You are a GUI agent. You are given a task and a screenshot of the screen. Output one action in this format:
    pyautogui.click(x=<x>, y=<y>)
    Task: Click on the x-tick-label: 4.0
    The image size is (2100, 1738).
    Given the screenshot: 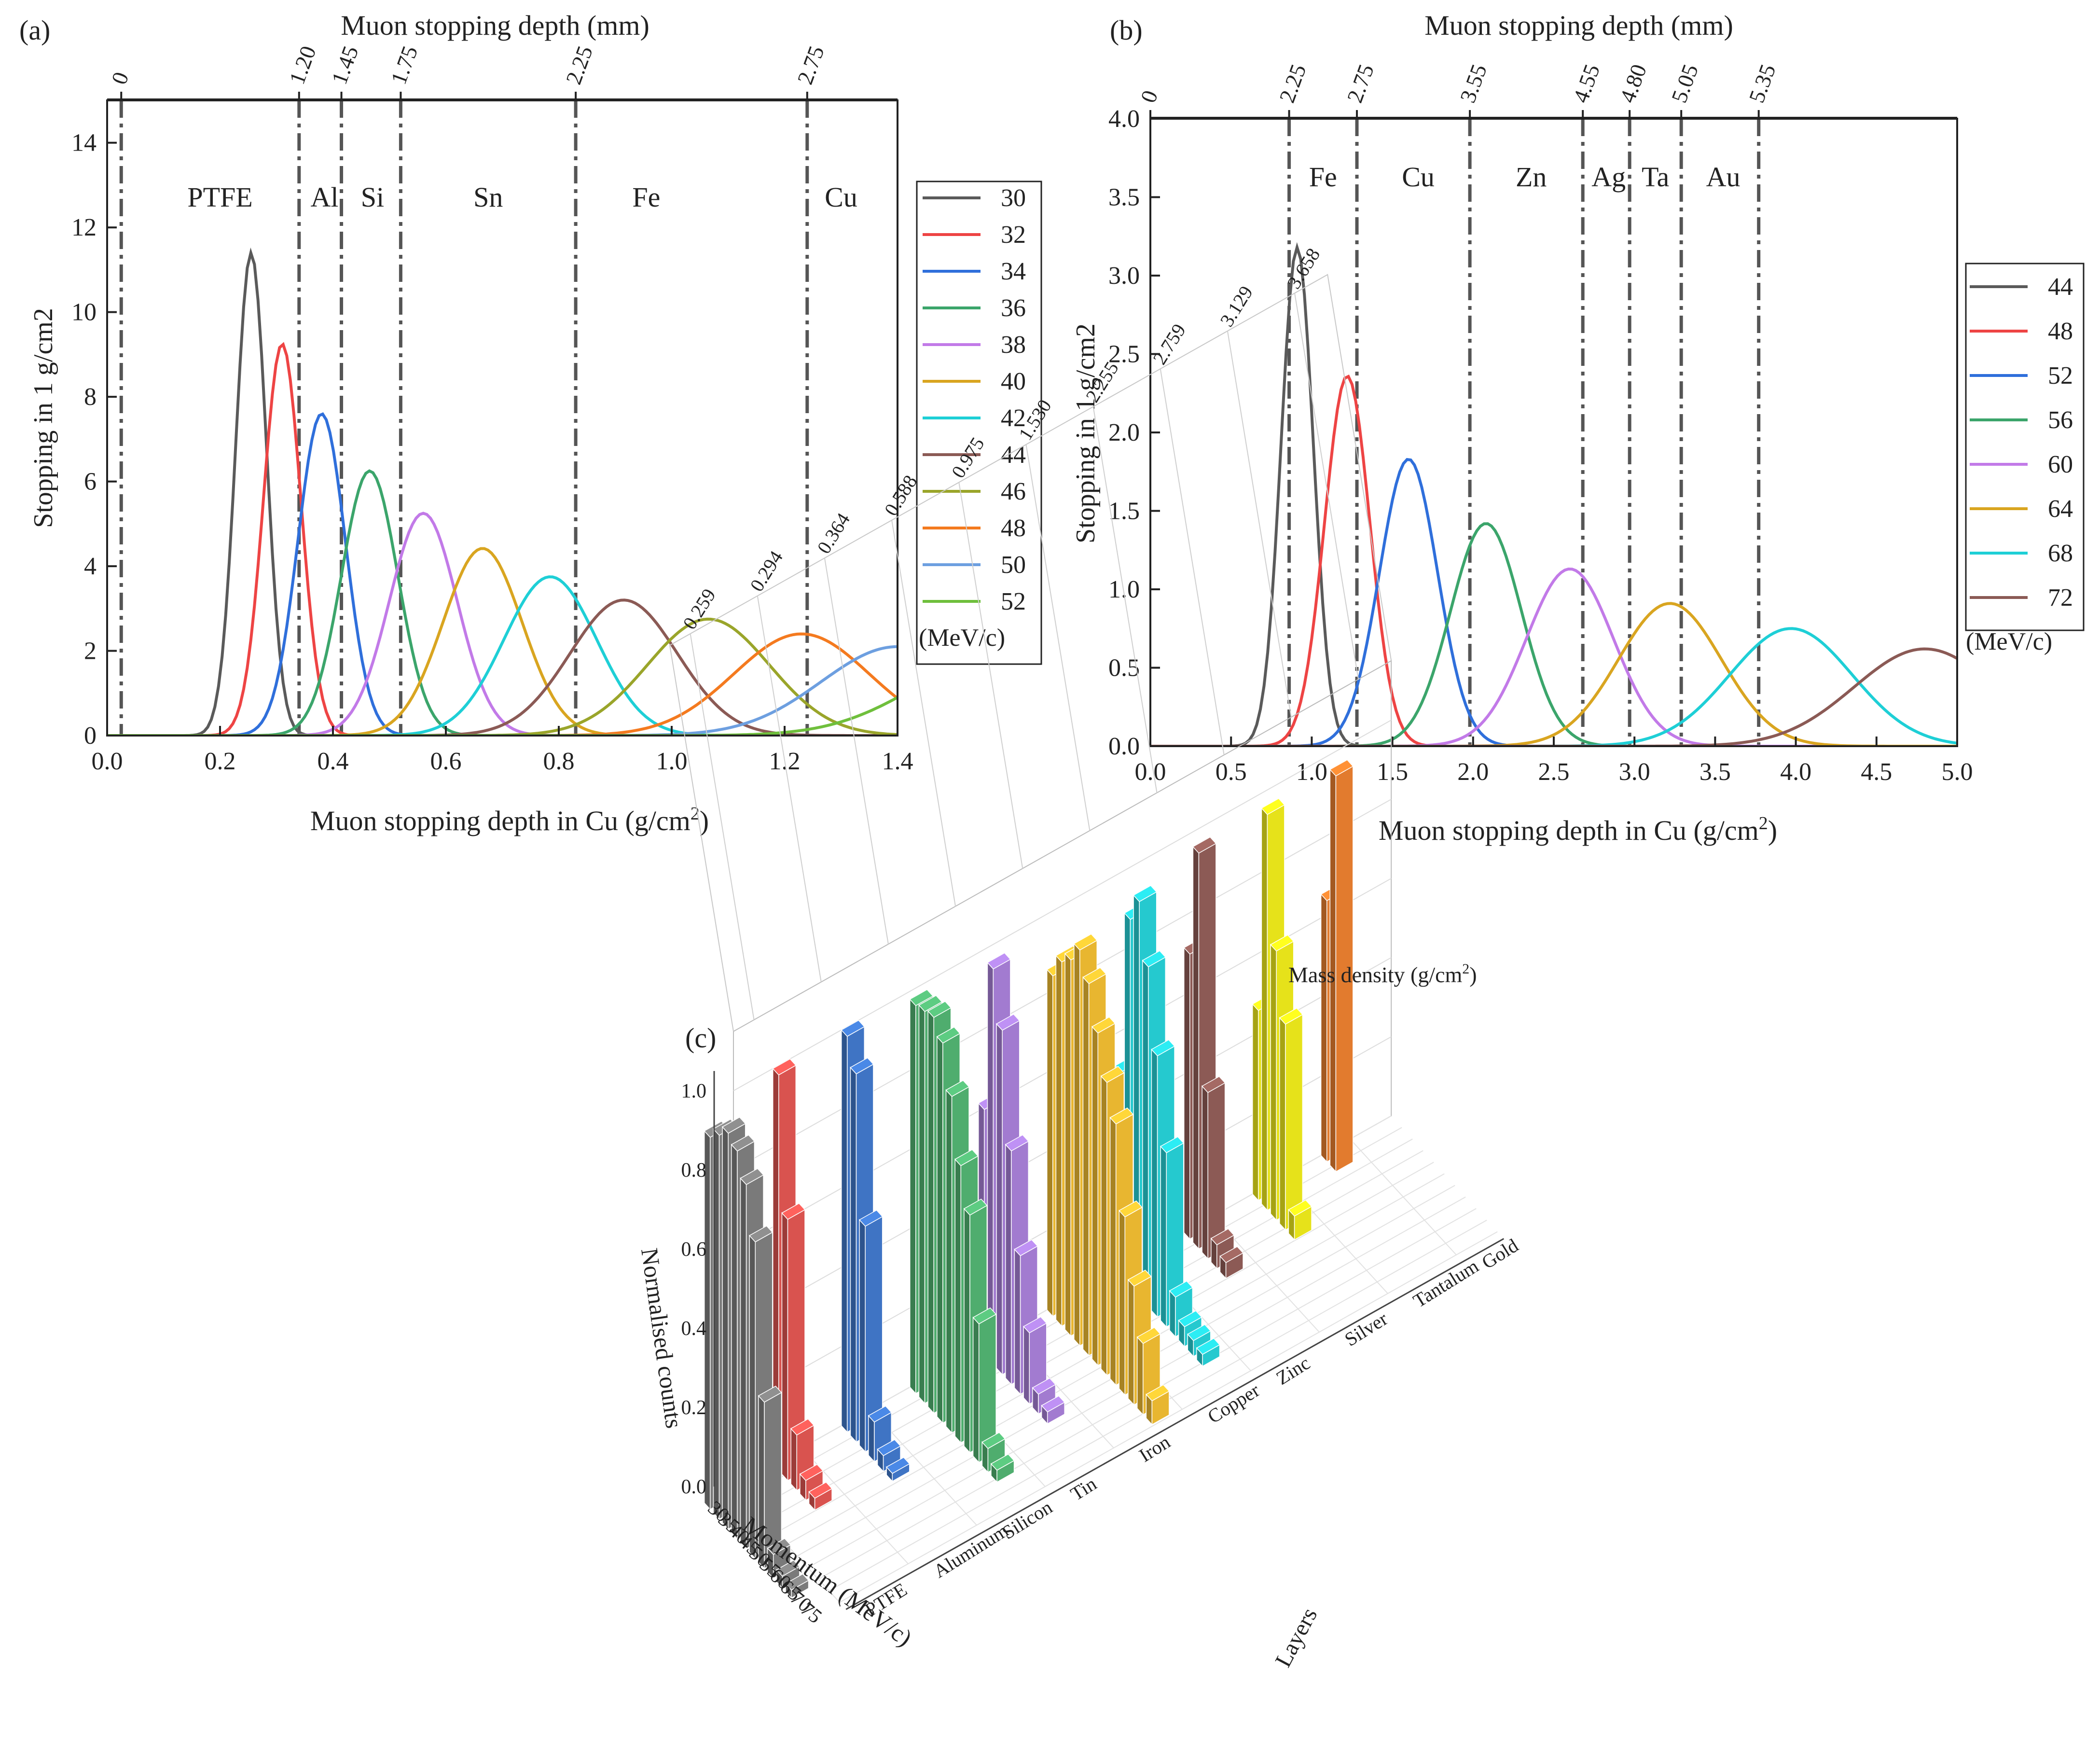 What is the action you would take?
    pyautogui.click(x=1795, y=772)
    